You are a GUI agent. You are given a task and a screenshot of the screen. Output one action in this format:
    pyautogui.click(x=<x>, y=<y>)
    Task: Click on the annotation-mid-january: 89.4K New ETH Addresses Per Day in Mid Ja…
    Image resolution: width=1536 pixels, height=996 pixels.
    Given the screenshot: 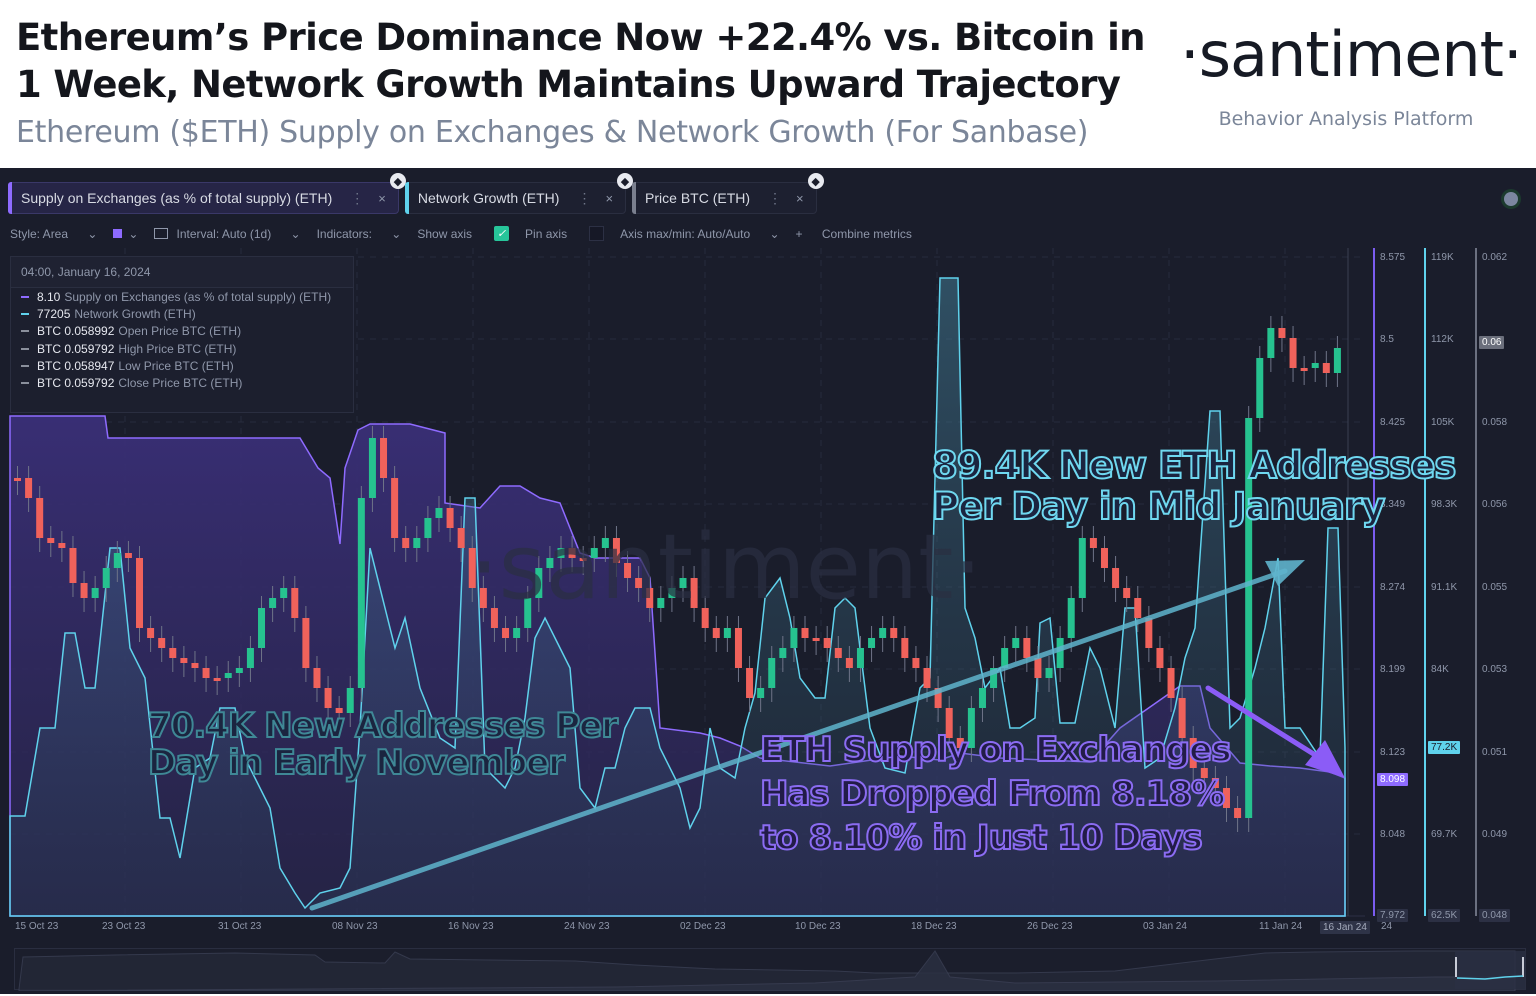 What is the action you would take?
    pyautogui.click(x=1194, y=486)
    